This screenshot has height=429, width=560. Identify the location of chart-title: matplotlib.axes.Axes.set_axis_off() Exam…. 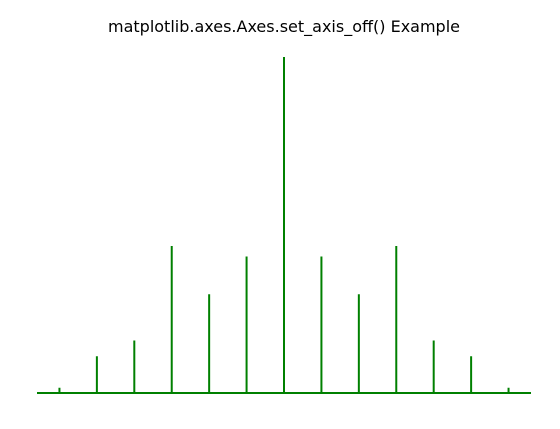
(284, 27).